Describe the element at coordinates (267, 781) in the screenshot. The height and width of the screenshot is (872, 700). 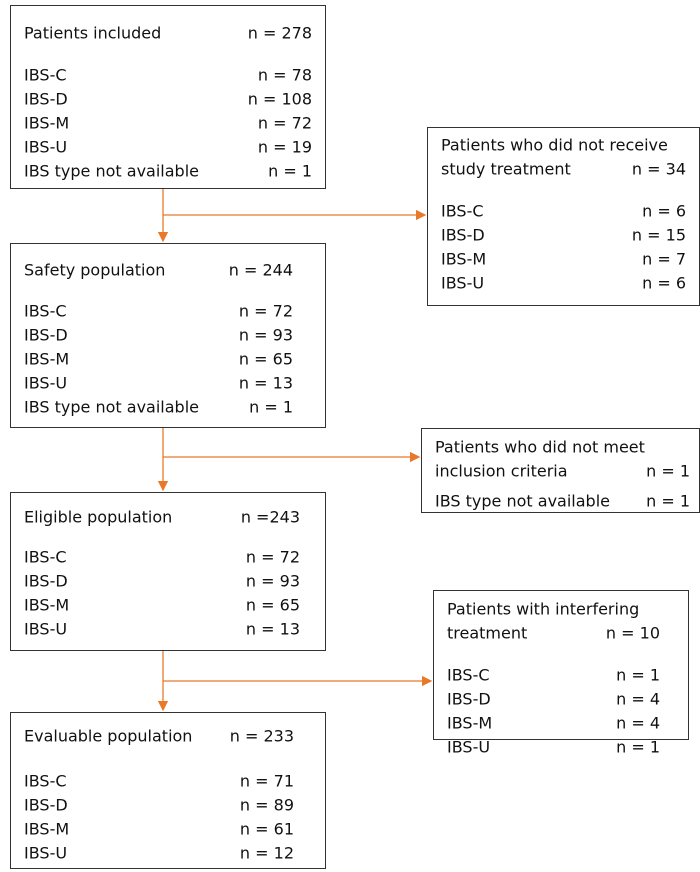
I see `row-count: n = 71` at that location.